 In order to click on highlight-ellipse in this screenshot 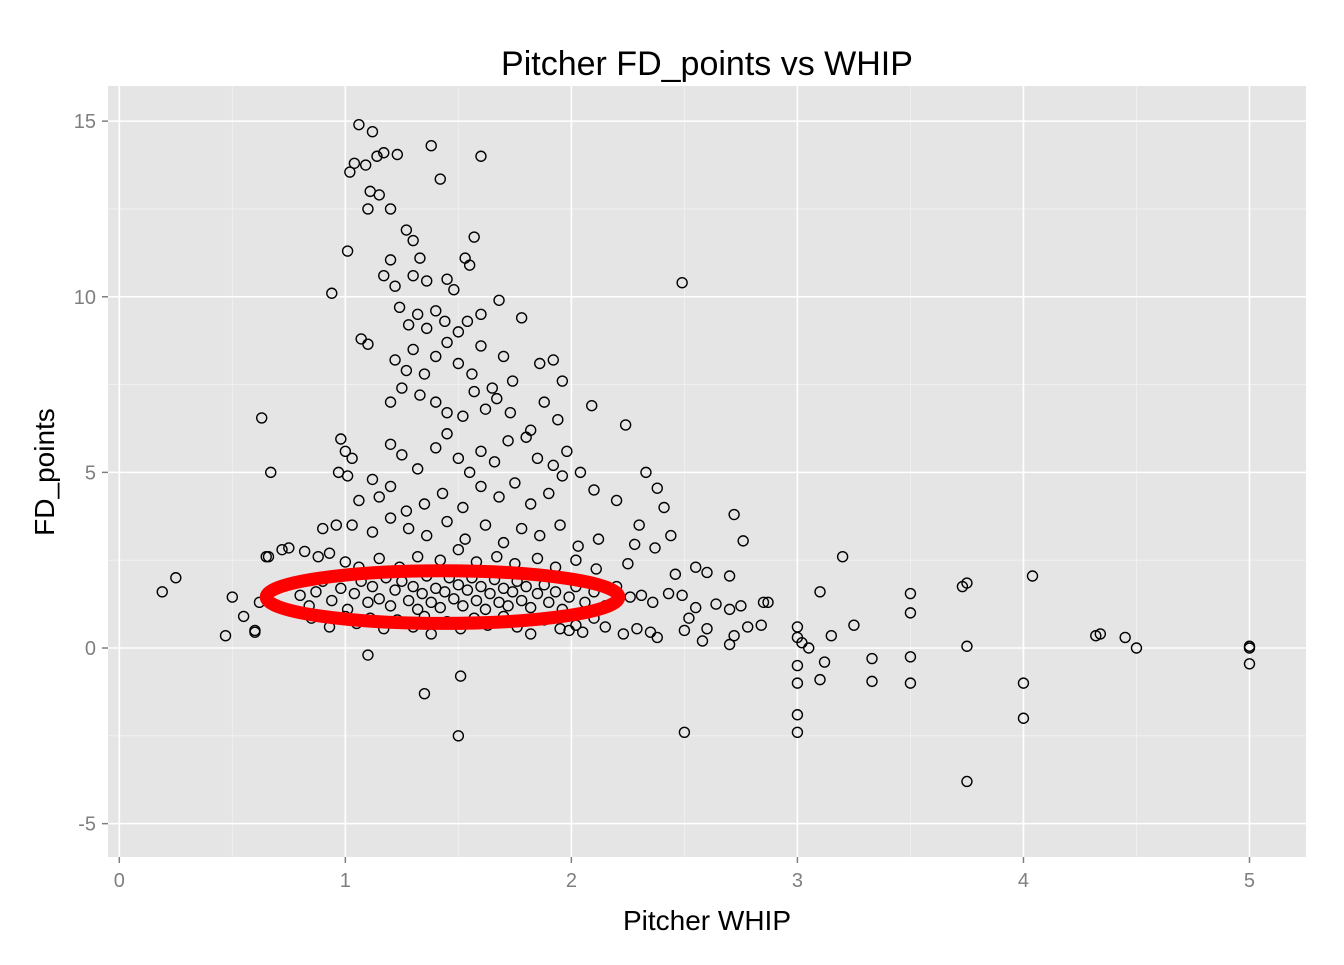, I will do `click(442, 597)`.